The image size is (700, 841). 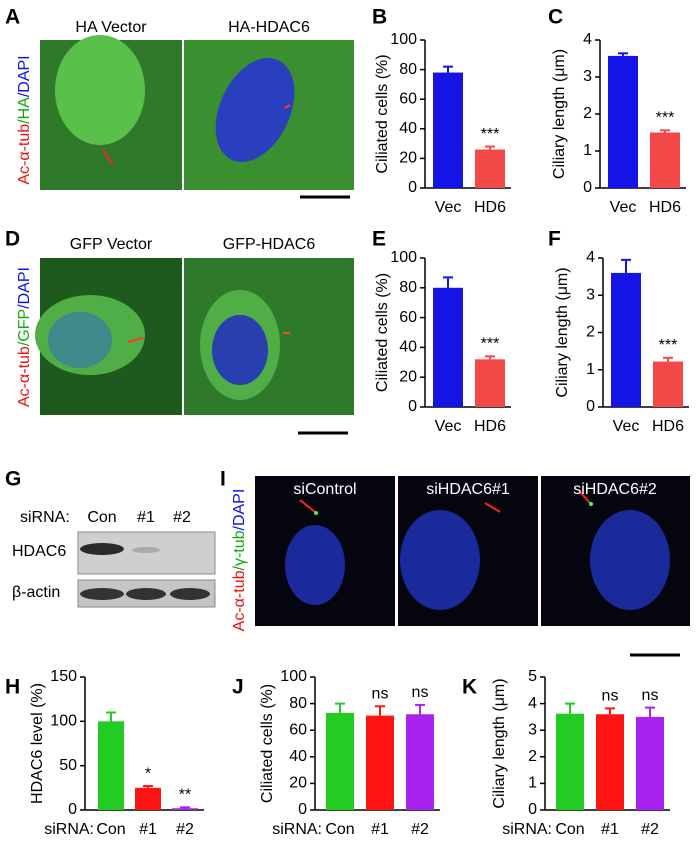 What do you see at coordinates (185, 795) in the screenshot?
I see `significance: **` at bounding box center [185, 795].